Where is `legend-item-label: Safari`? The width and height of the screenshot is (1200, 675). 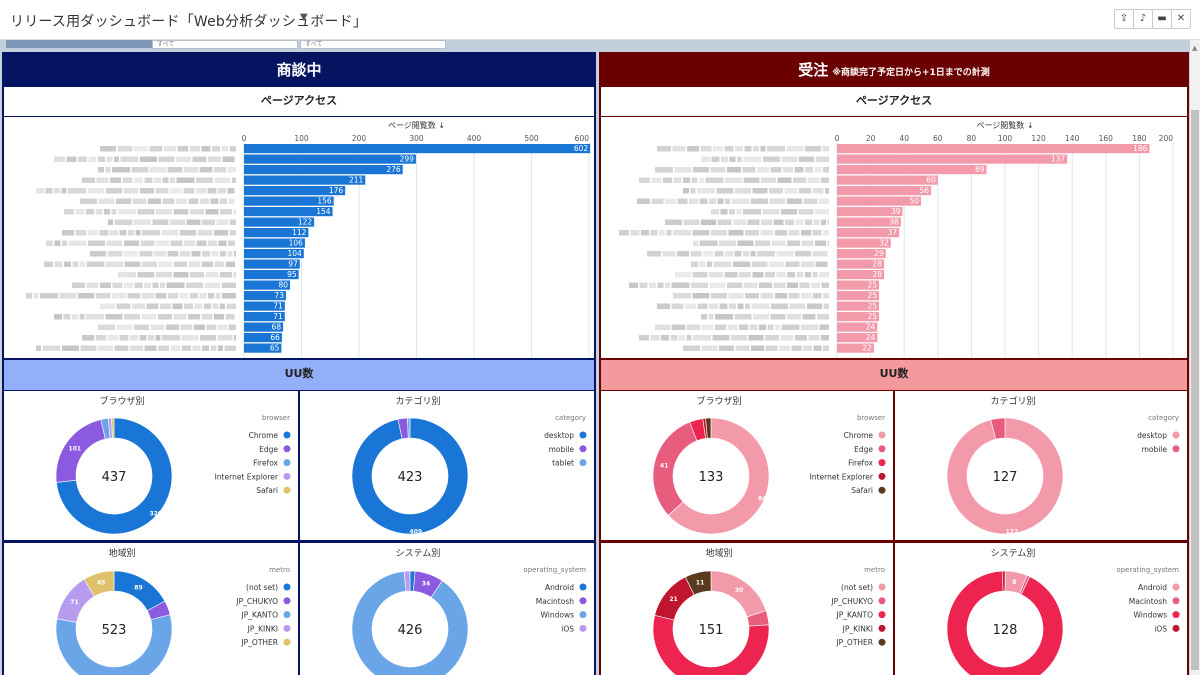 legend-item-label: Safari is located at coordinates (862, 490).